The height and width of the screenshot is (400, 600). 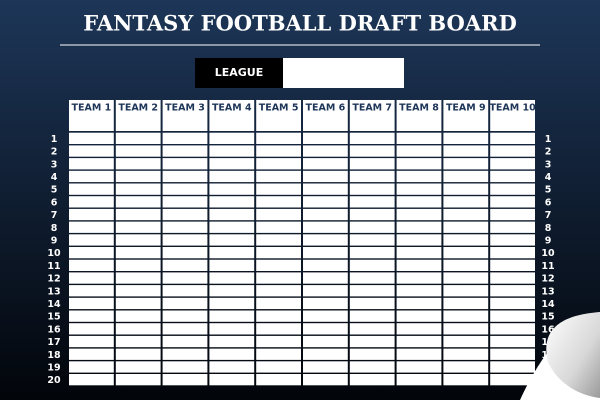 I want to click on round-number: 17, so click(x=53, y=342).